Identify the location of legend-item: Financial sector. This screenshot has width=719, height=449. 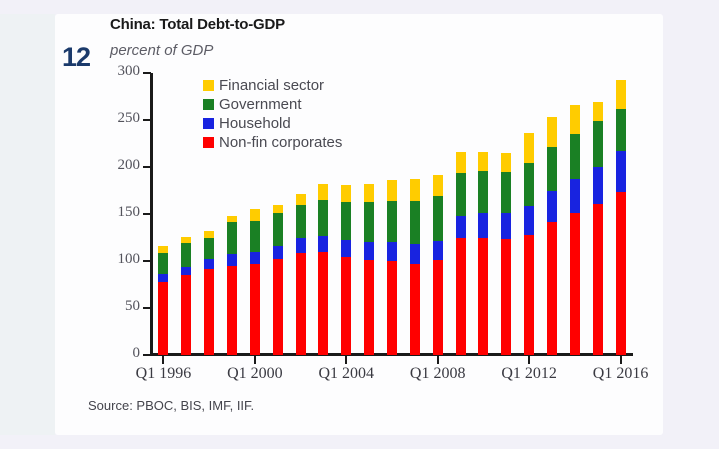
(272, 85).